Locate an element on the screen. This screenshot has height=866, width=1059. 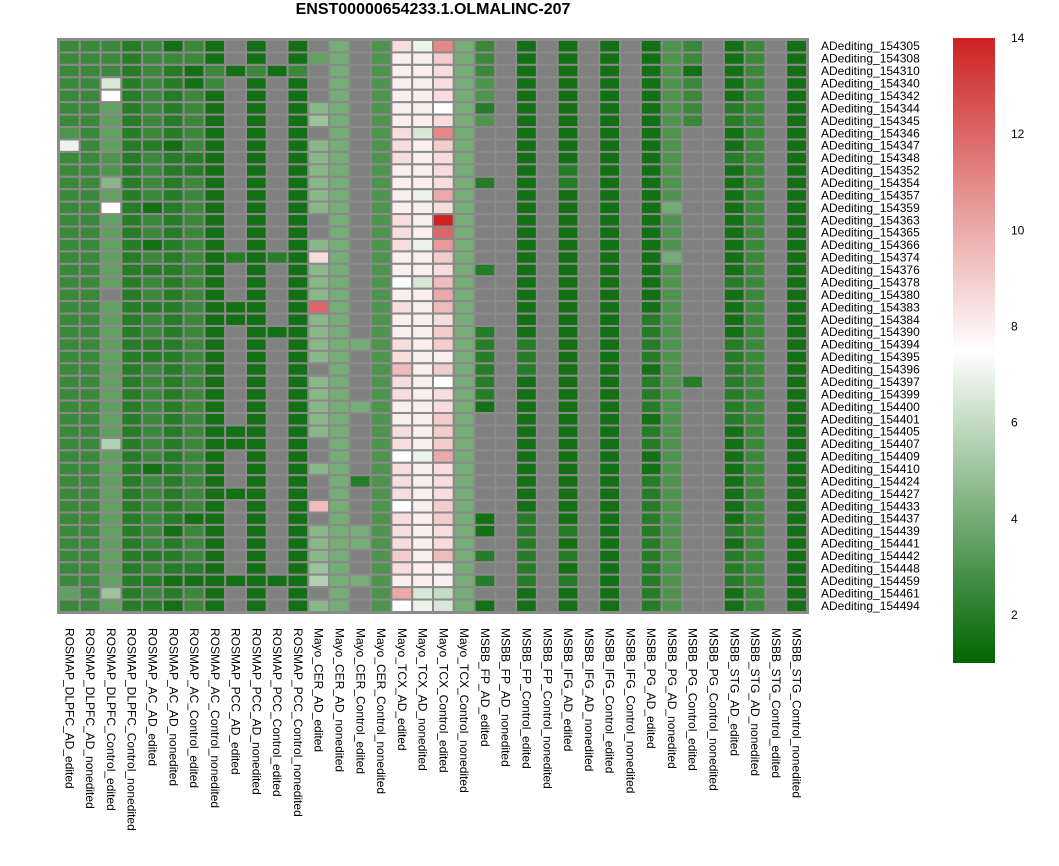
column-label: Mayo_TCX_AD_nonedited is located at coordinates (423, 699).